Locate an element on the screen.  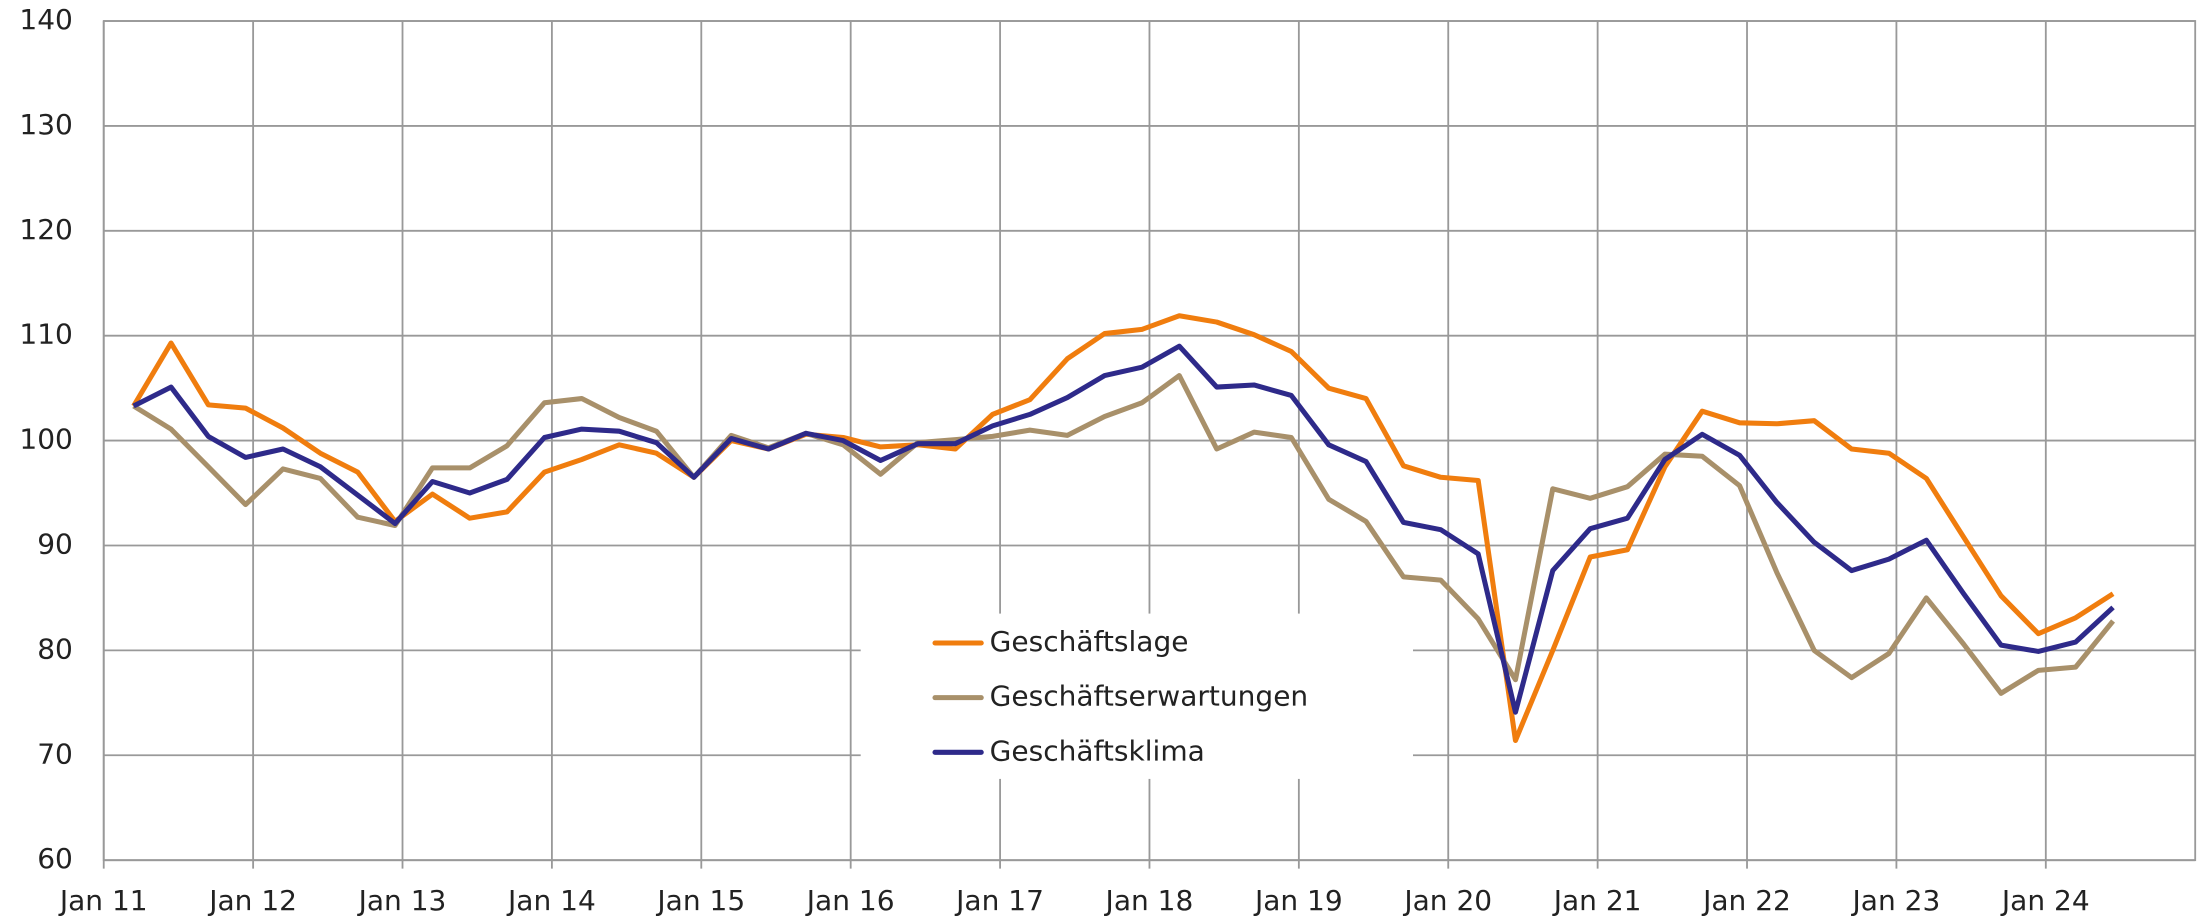
x-tick-label: Jan 18 is located at coordinates (1149, 900).